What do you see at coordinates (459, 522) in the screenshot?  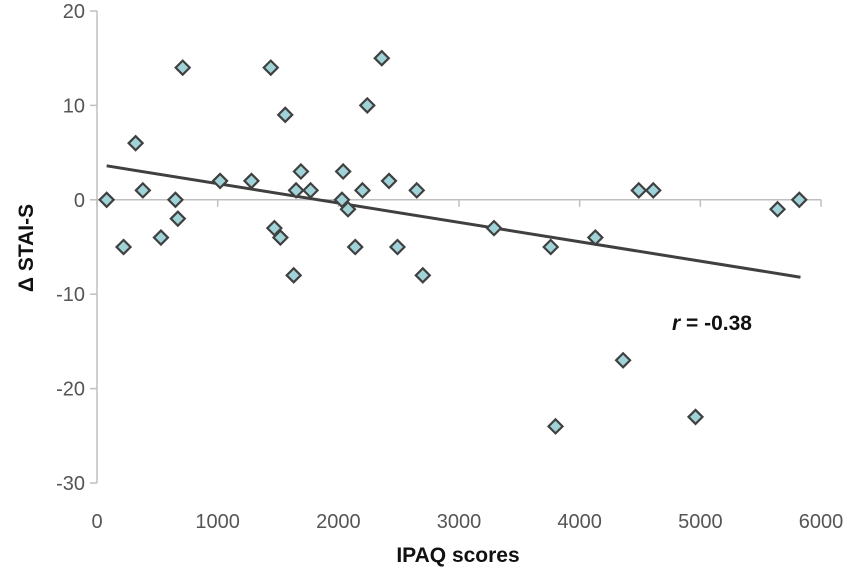 I see `x-tick-label: 3000` at bounding box center [459, 522].